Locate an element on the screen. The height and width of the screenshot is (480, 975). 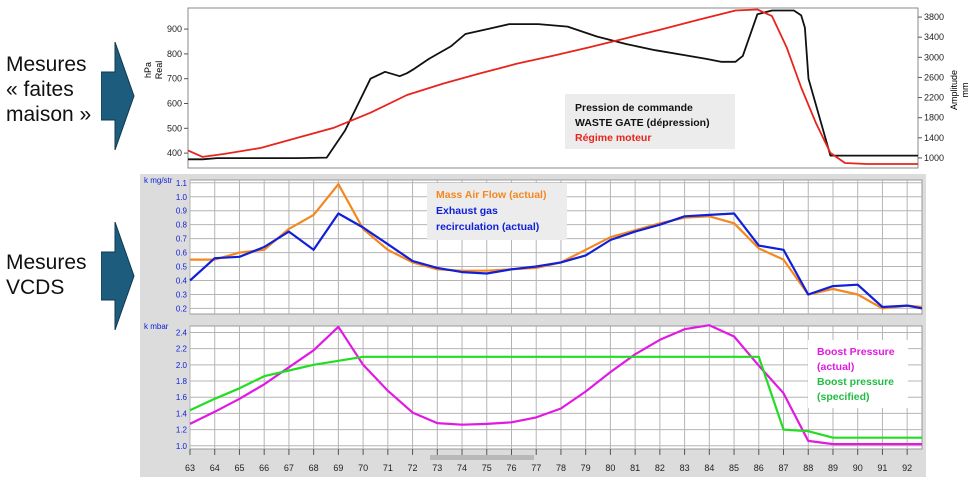
y-tick-label: 2.4 is located at coordinates (182, 332).